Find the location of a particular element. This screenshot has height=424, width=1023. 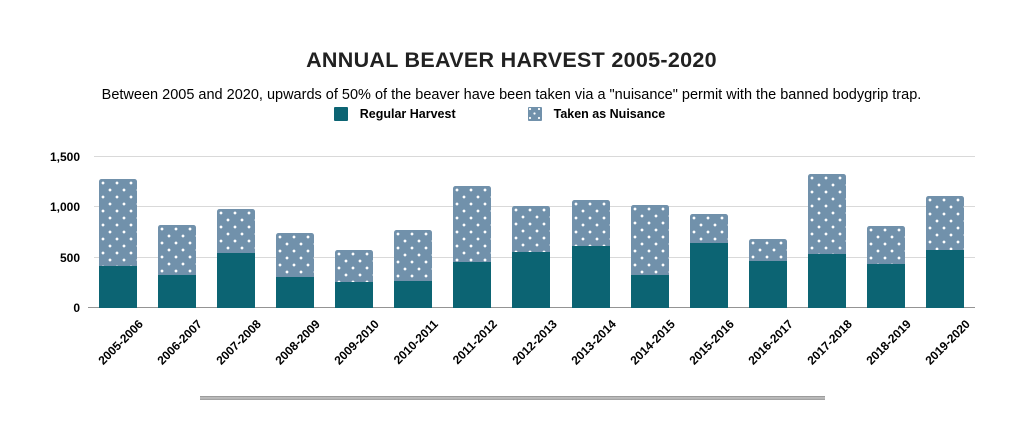

bar-group-2008-2009 is located at coordinates (294, 270).